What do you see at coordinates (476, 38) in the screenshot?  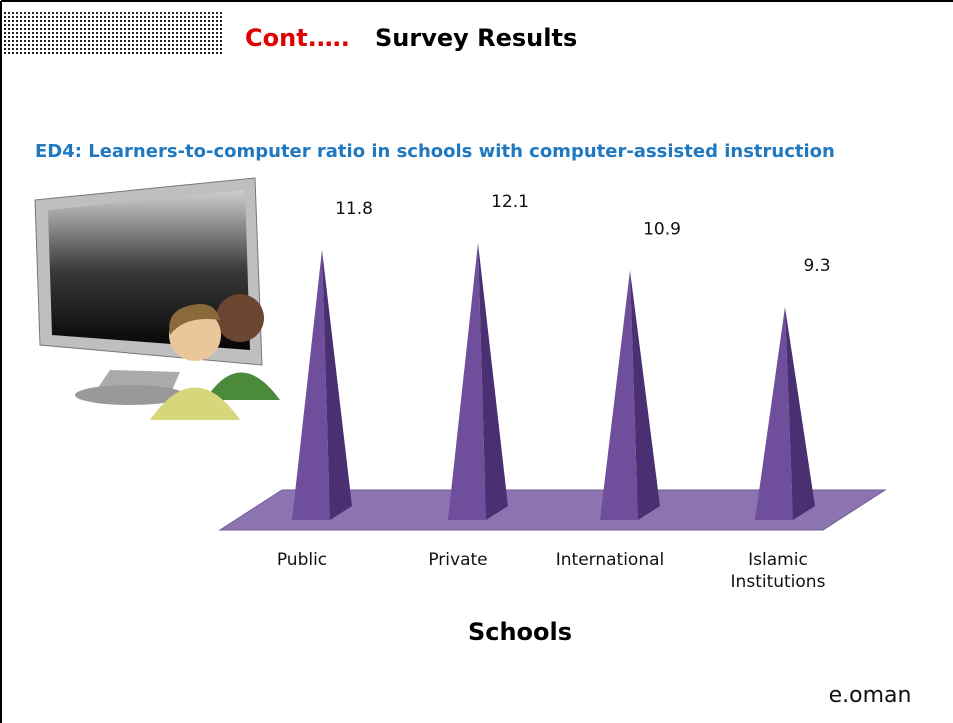 I see `heading: Survey Results` at bounding box center [476, 38].